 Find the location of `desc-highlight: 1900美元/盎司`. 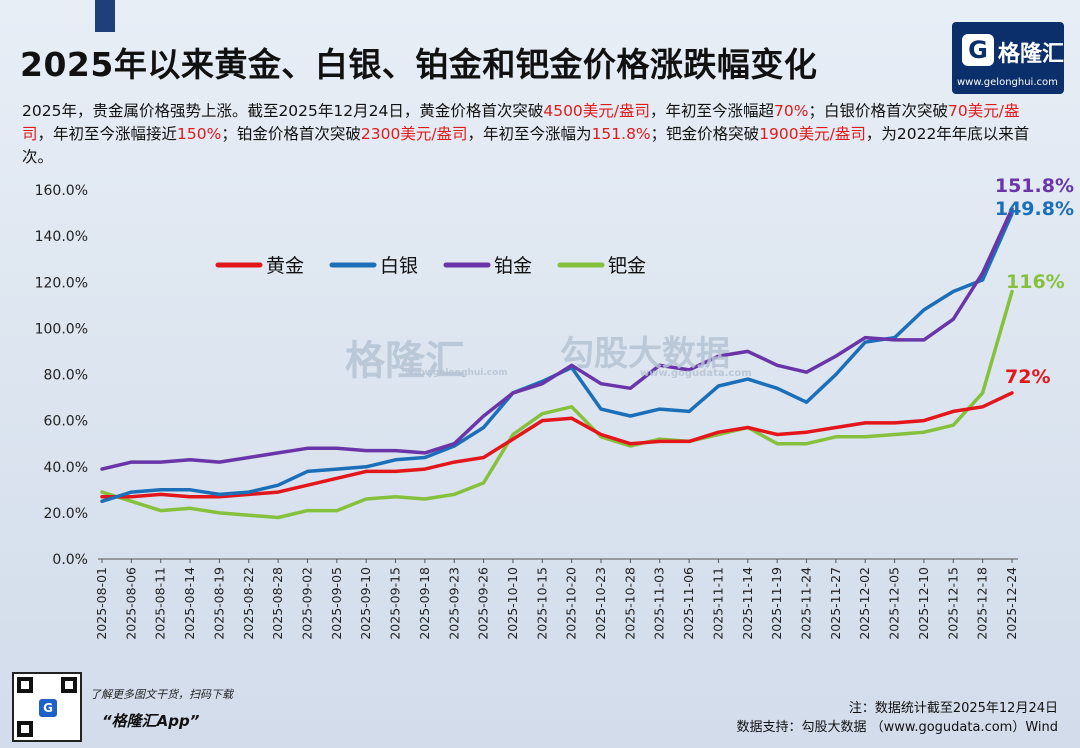

desc-highlight: 1900美元/盎司 is located at coordinates (812, 134).